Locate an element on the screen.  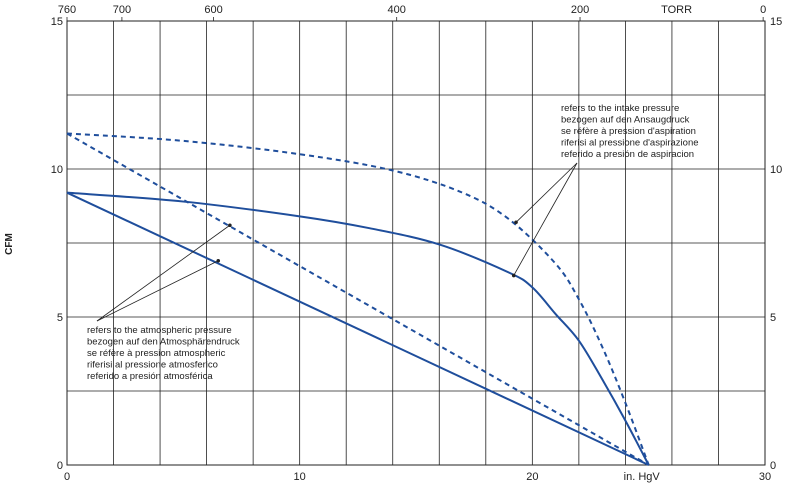
y-tick-label-left: 0 is located at coordinates (60, 466).